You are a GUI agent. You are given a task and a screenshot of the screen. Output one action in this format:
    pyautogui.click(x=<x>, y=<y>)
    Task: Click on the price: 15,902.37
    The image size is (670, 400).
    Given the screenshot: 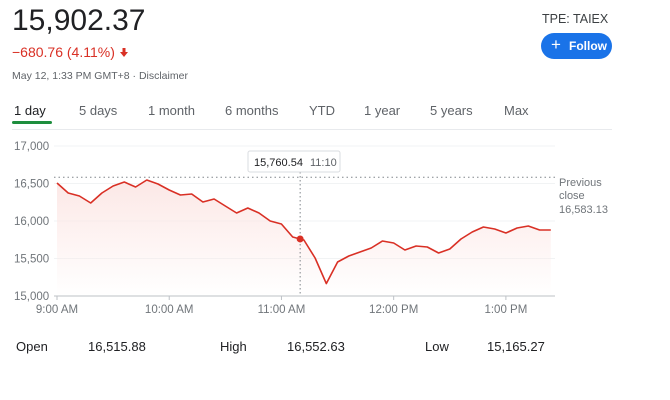 What is the action you would take?
    pyautogui.click(x=79, y=20)
    